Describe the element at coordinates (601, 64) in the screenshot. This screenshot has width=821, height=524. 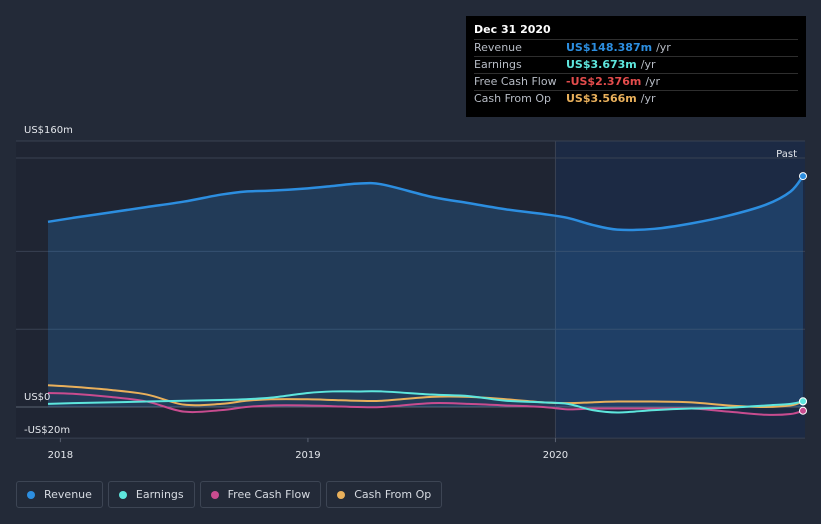
I see `tooltip-value: US$3.673m` at that location.